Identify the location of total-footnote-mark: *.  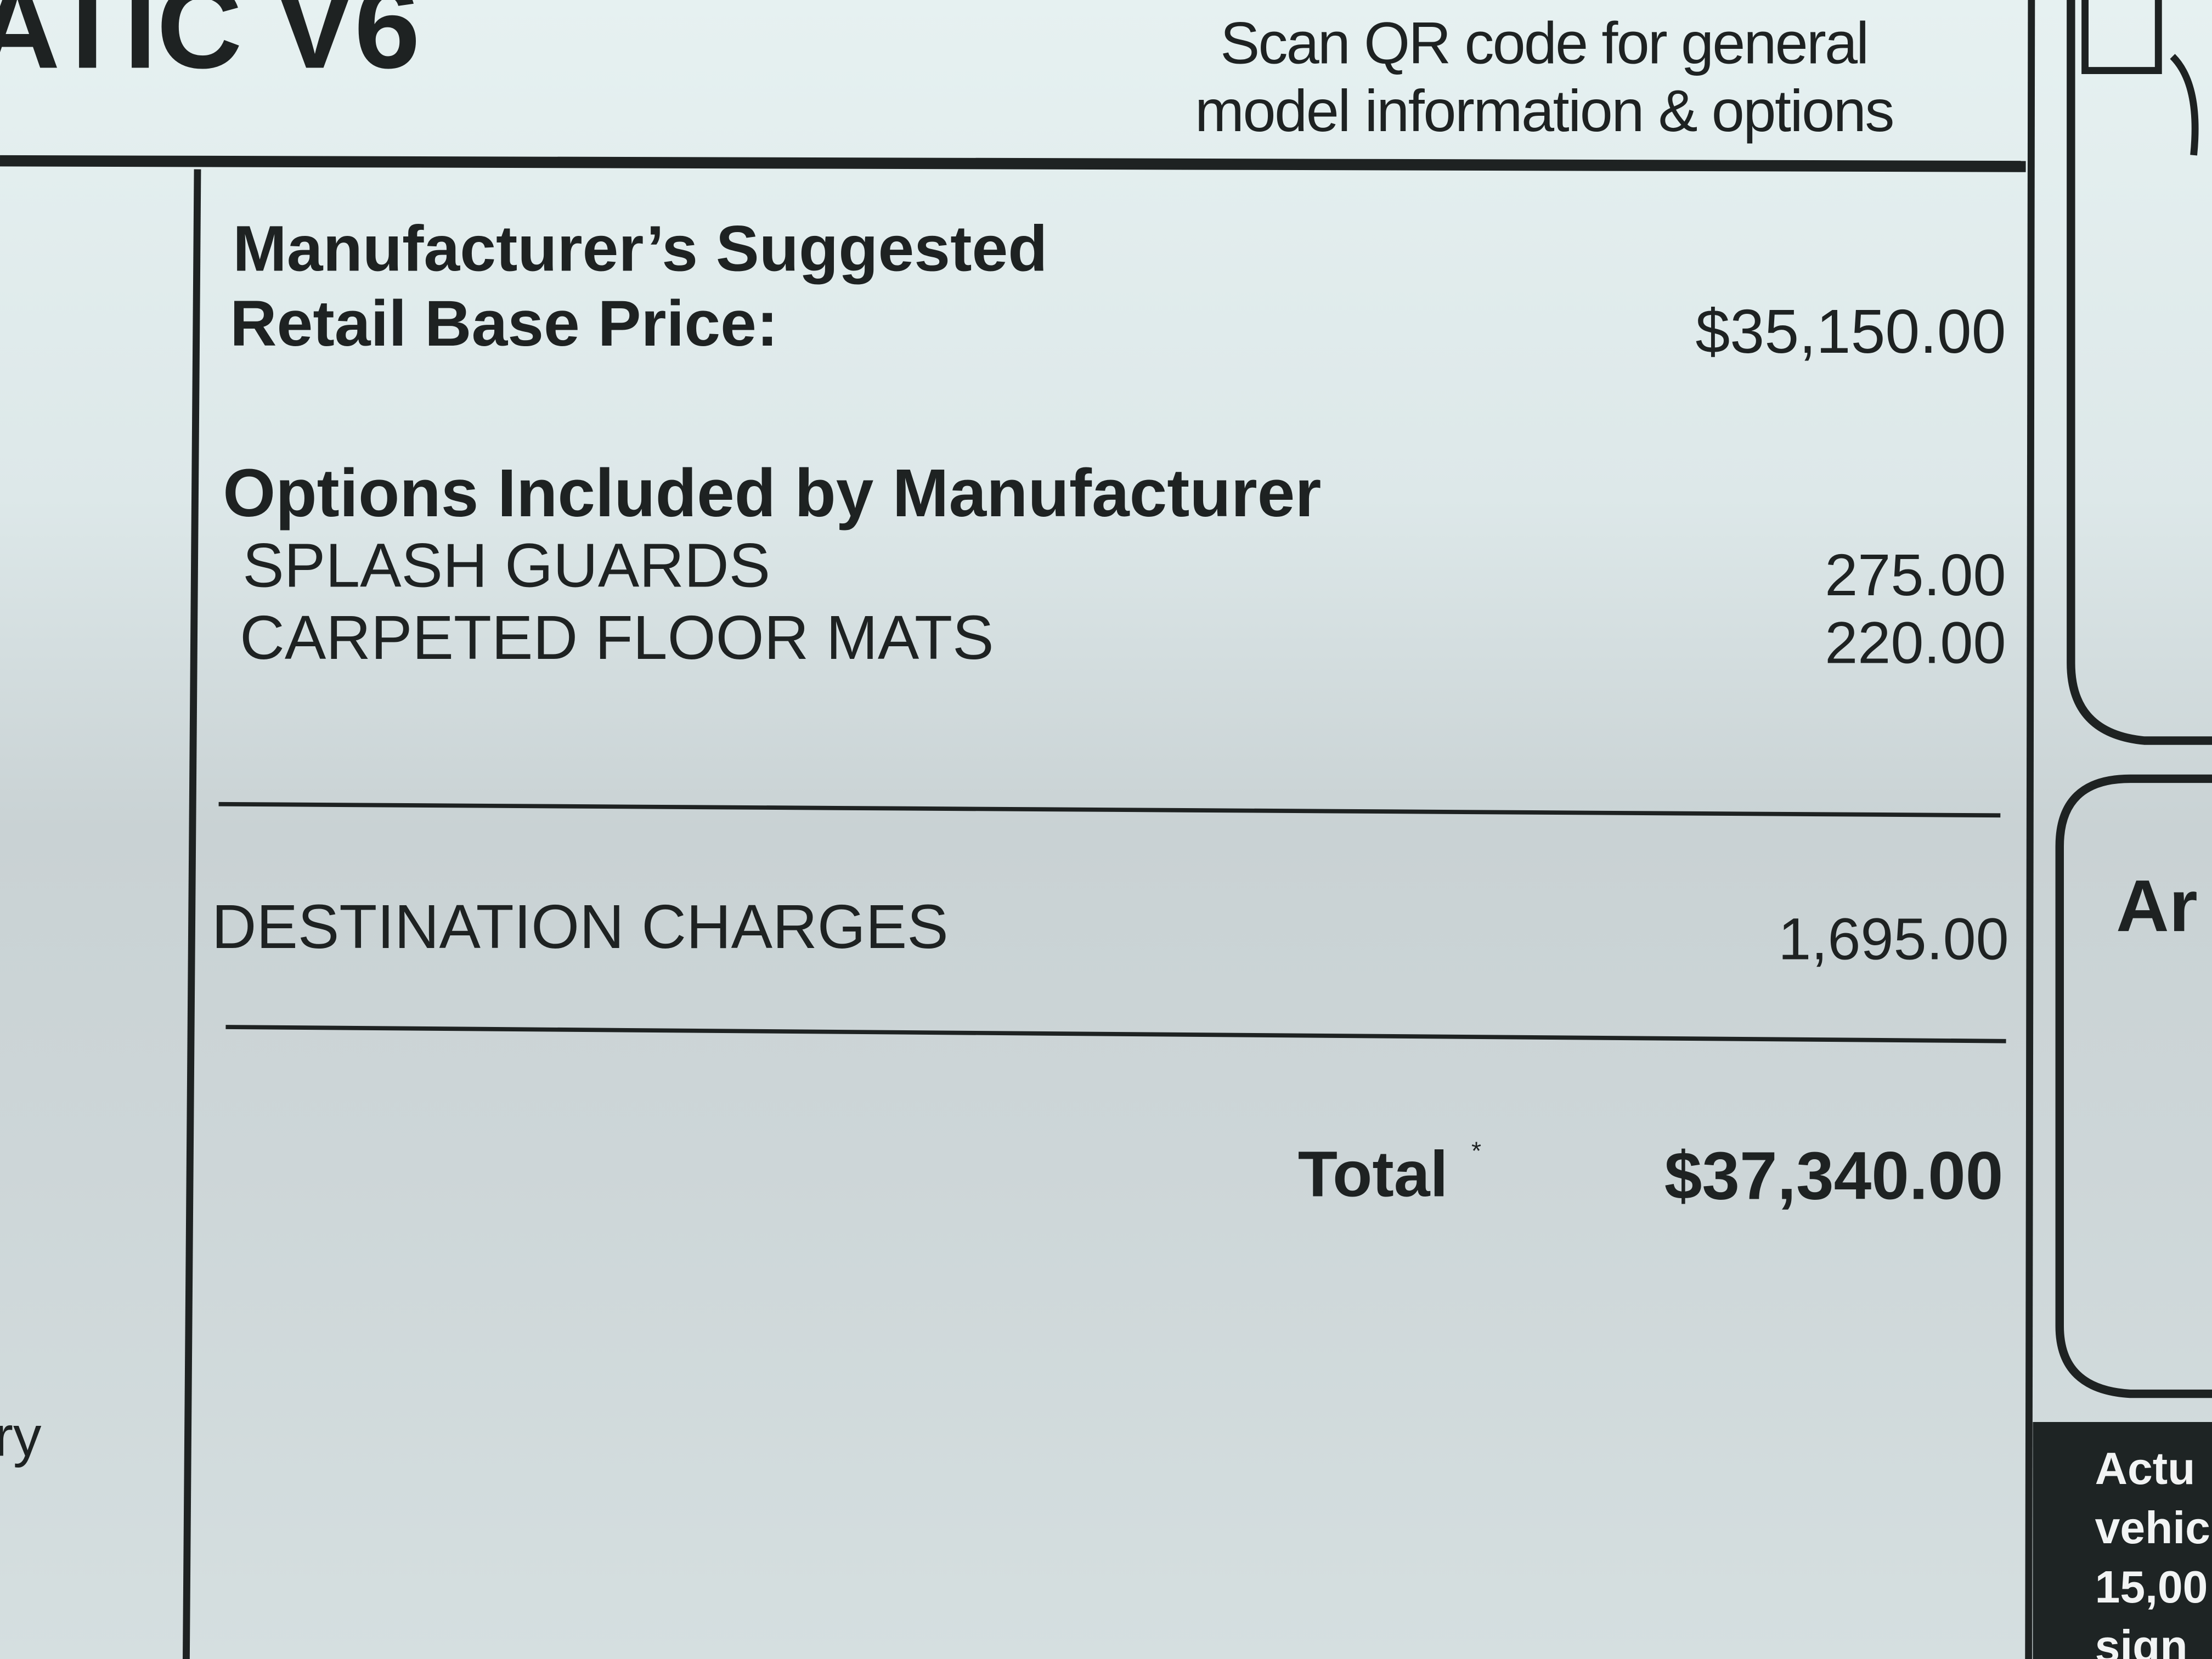
(1476, 1151).